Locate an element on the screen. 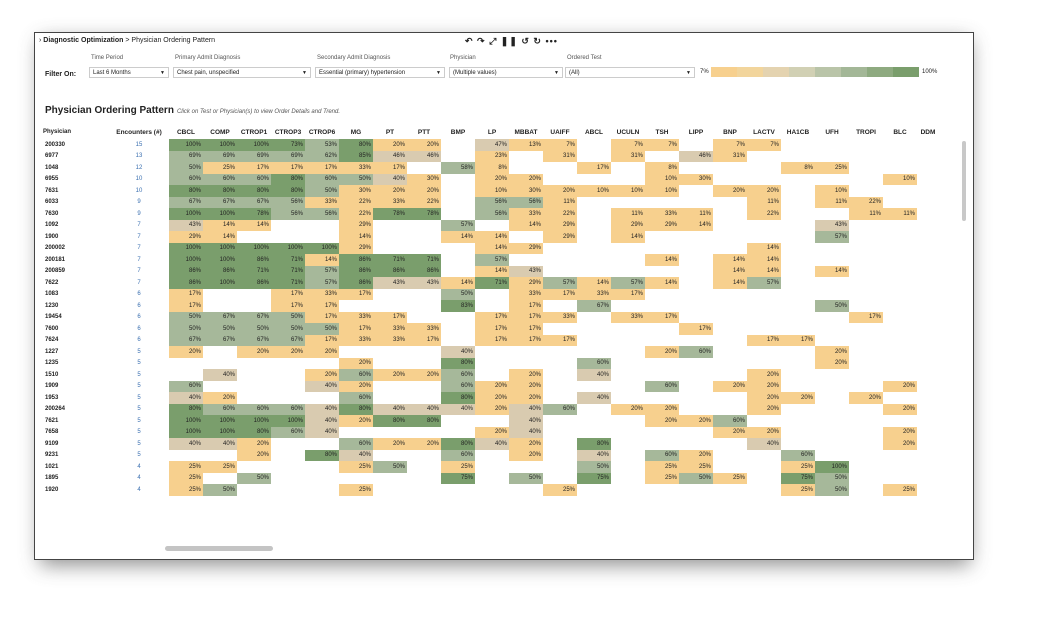 The height and width of the screenshot is (626, 1040). heatmap-cell: 7% is located at coordinates (764, 145).